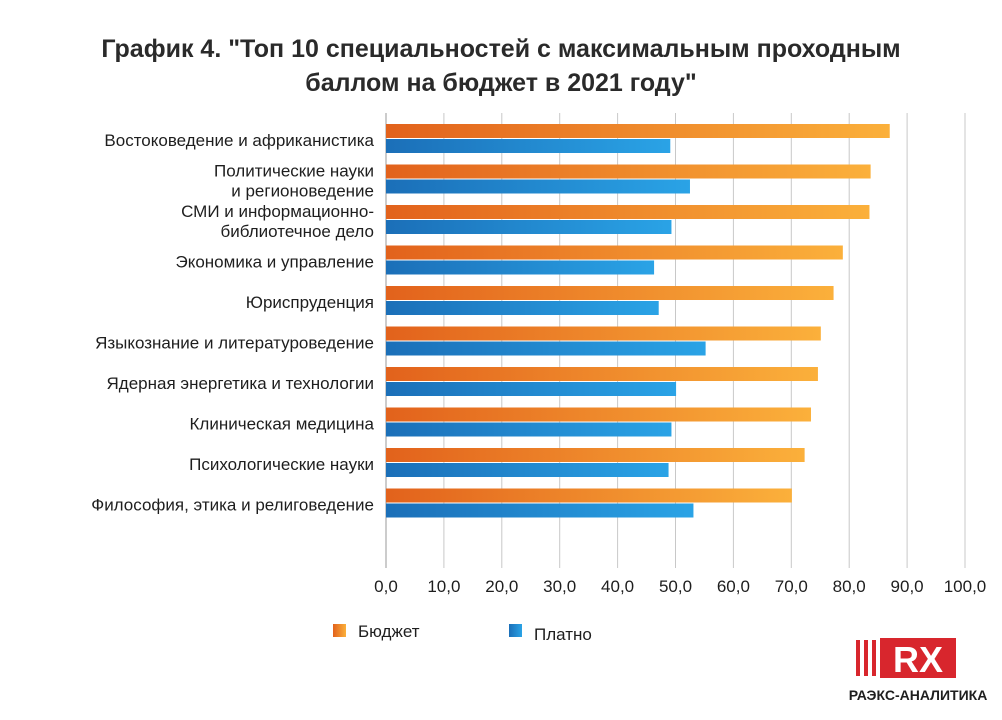 This screenshot has height=720, width=1002. Describe the element at coordinates (515, 630) in the screenshot. I see `legend-swatch-paid` at that location.